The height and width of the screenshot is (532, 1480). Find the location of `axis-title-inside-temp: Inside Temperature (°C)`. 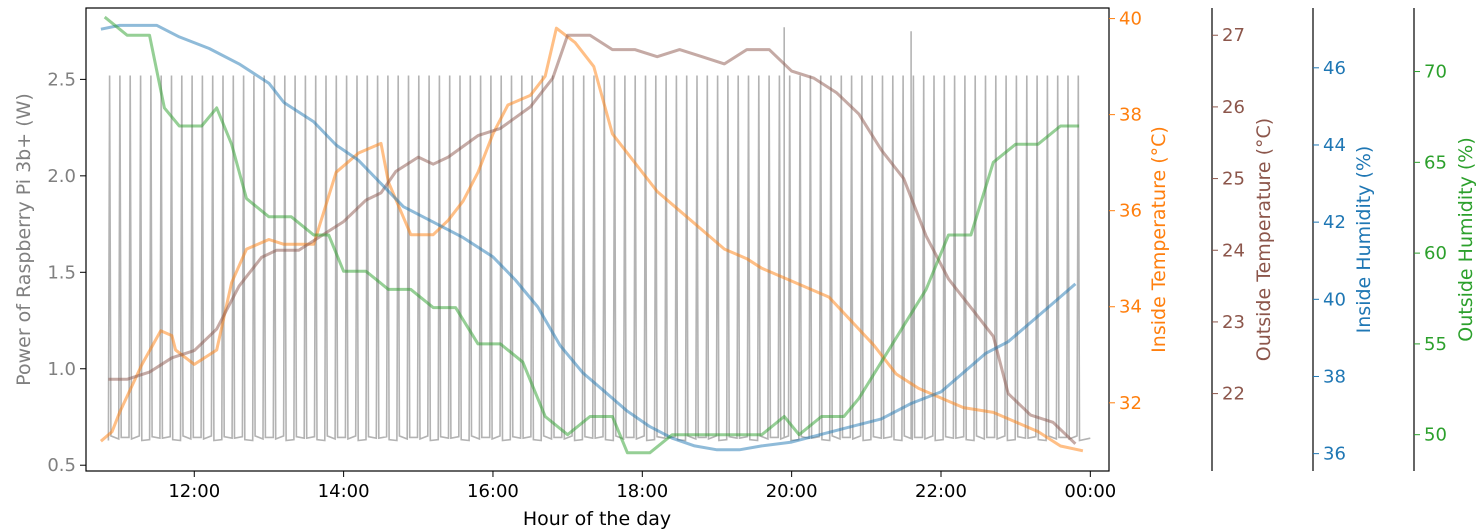

axis-title-inside-temp: Inside Temperature (°C) is located at coordinates (1159, 239).